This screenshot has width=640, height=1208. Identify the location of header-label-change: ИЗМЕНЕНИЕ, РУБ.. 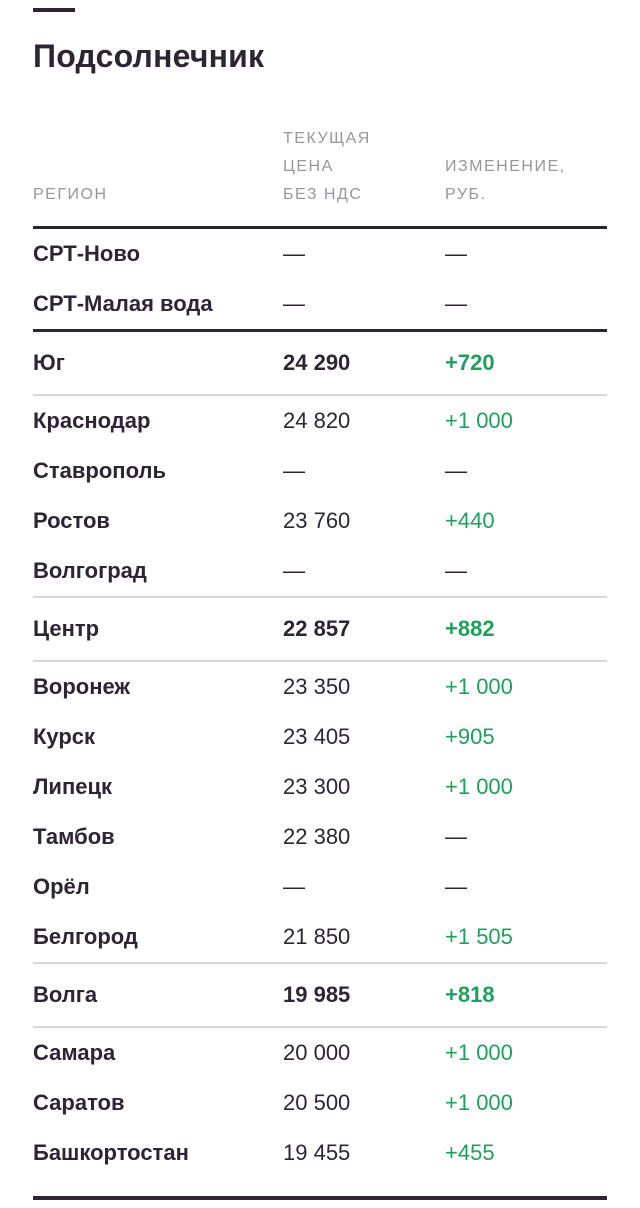
(505, 180).